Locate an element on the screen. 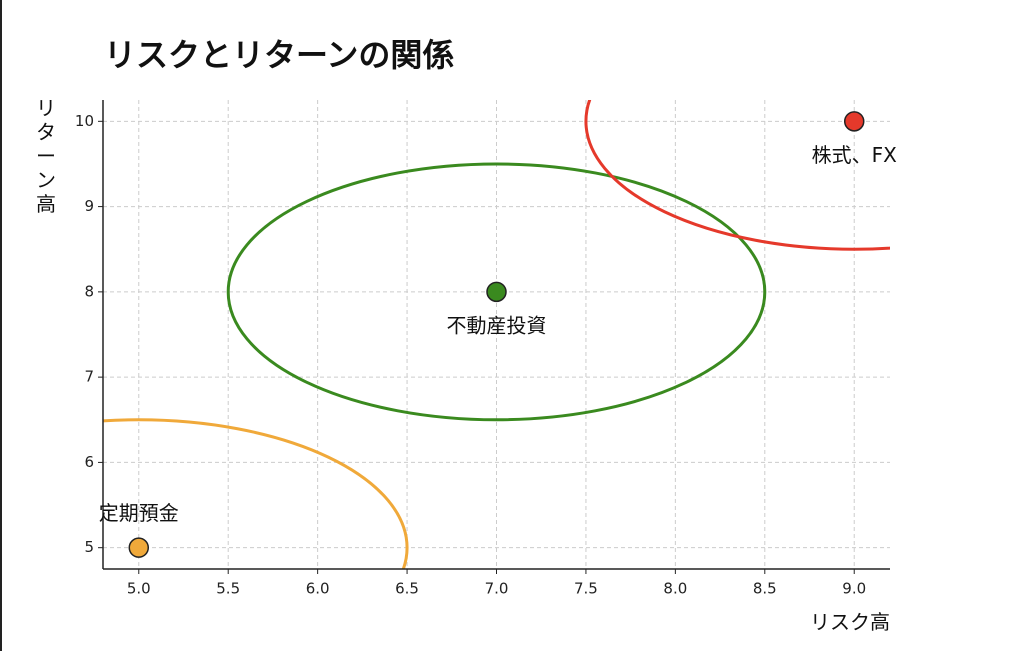  data-point-label: 不動産投資 is located at coordinates (497, 325).